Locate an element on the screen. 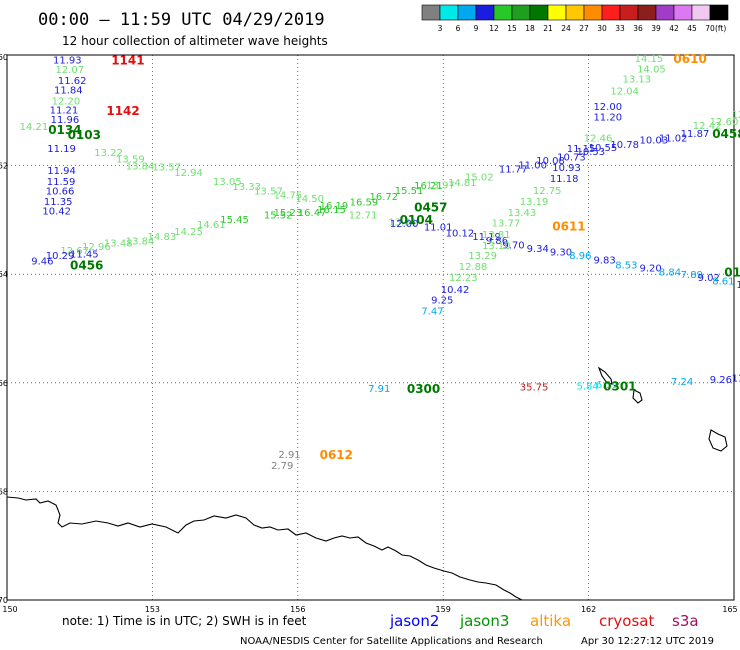 The height and width of the screenshot is (650, 740). swh-value: 10.12 is located at coordinates (460, 233).